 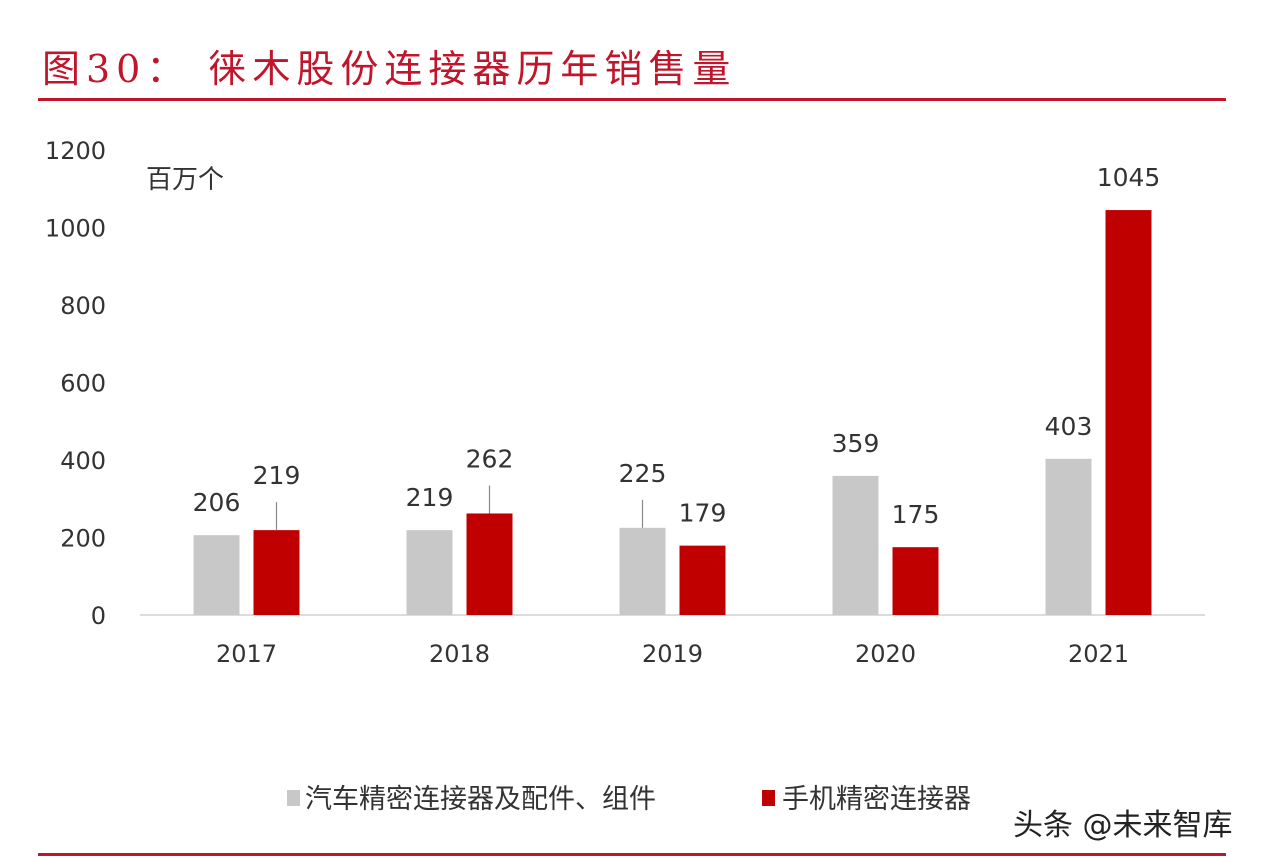 I want to click on watermark: 头条 @未来智库, so click(x=1123, y=825).